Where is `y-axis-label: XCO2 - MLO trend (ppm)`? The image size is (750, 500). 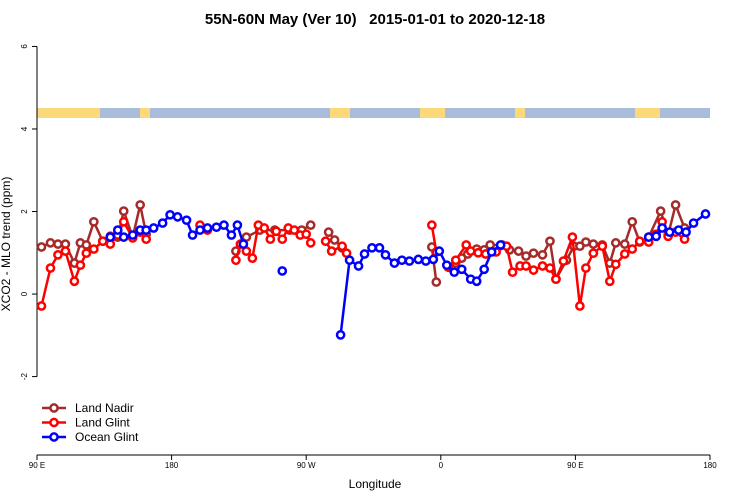
y-axis-label: XCO2 - MLO trend (ppm) is located at coordinates (6, 244).